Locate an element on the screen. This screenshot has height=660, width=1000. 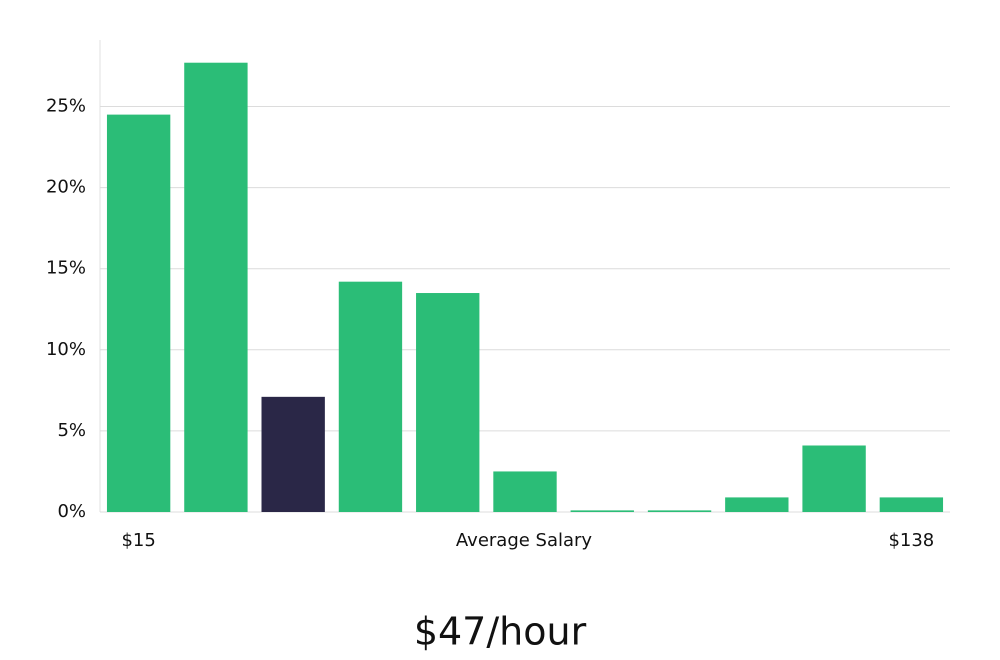
x-tick-label: $15 is located at coordinates (138, 540).